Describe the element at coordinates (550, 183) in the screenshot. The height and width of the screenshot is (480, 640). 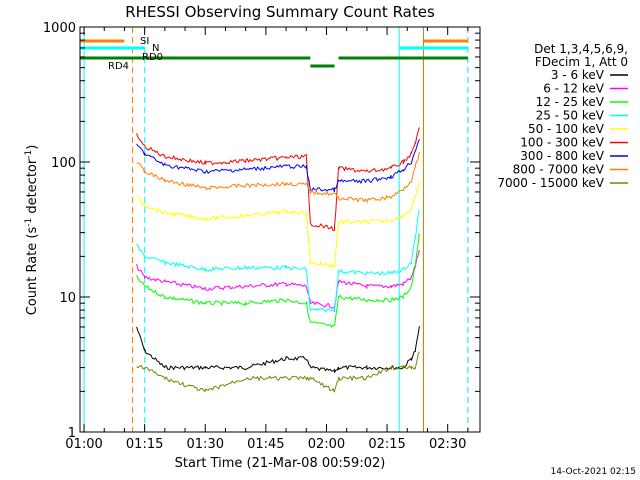
I see `legend-label-8: 7000 - 15000 keV` at that location.